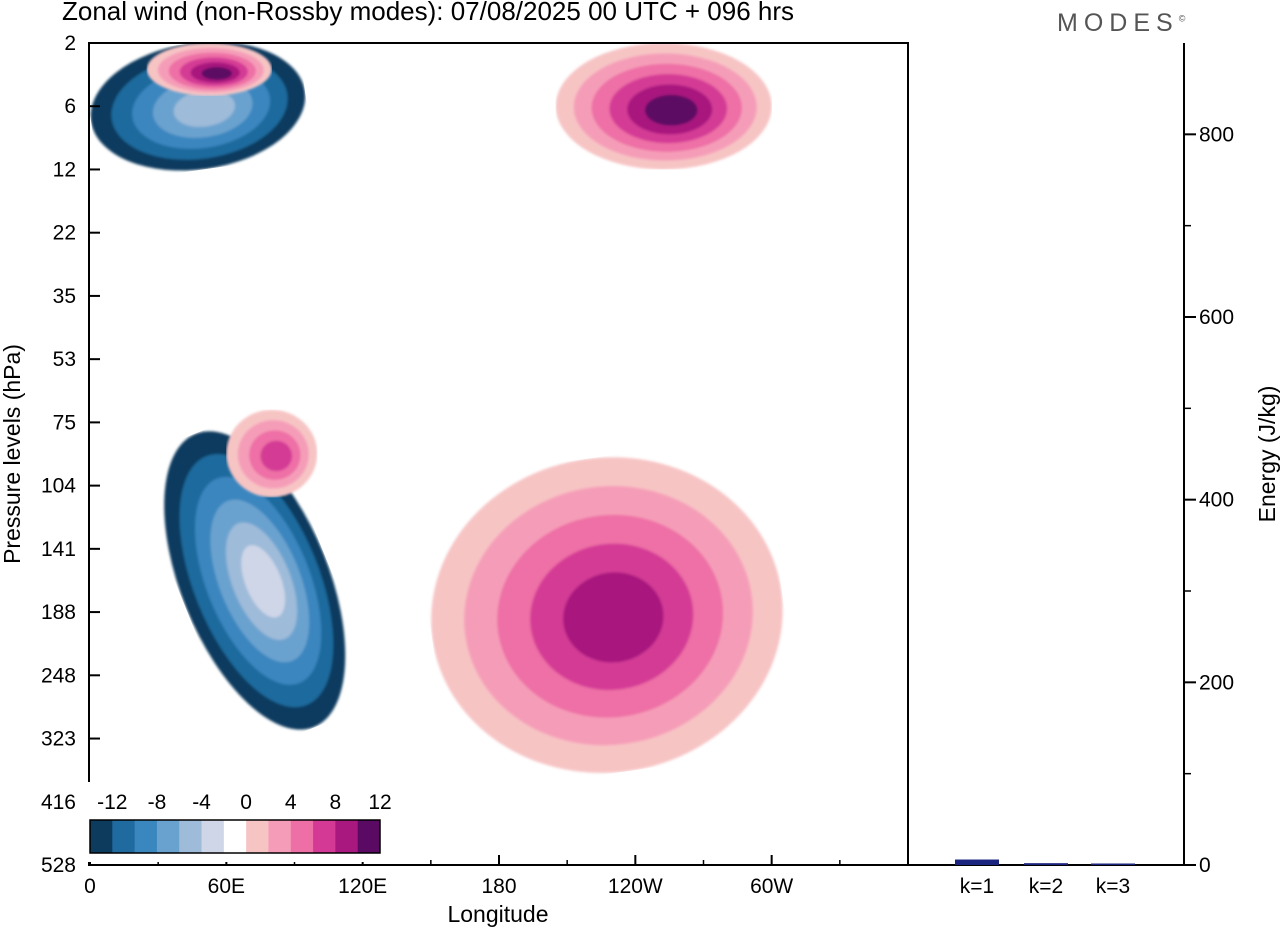  Describe the element at coordinates (201, 802) in the screenshot. I see `colorbar-label: -4` at that location.